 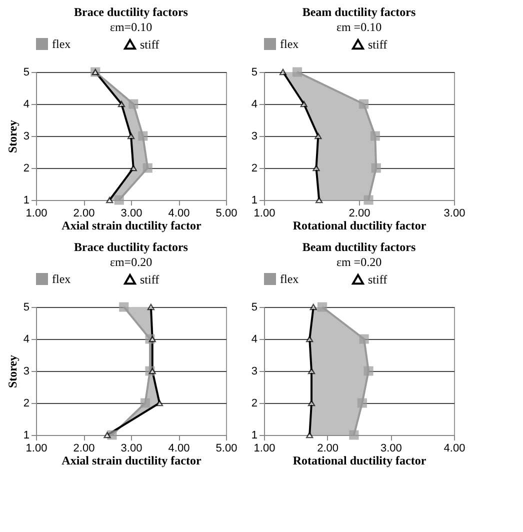 What do you see at coordinates (131, 27) in the screenshot?
I see `chart-subtitle: εm=0.10` at bounding box center [131, 27].